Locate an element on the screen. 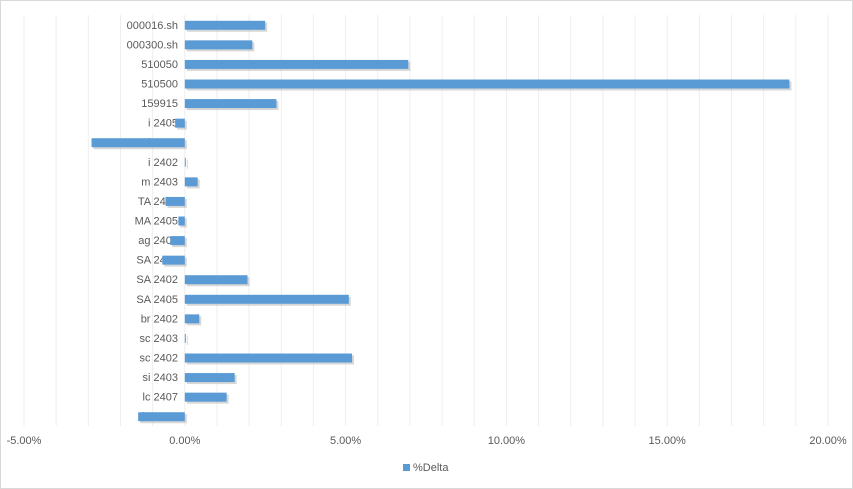  category-label: MA 2405 is located at coordinates (156, 222).